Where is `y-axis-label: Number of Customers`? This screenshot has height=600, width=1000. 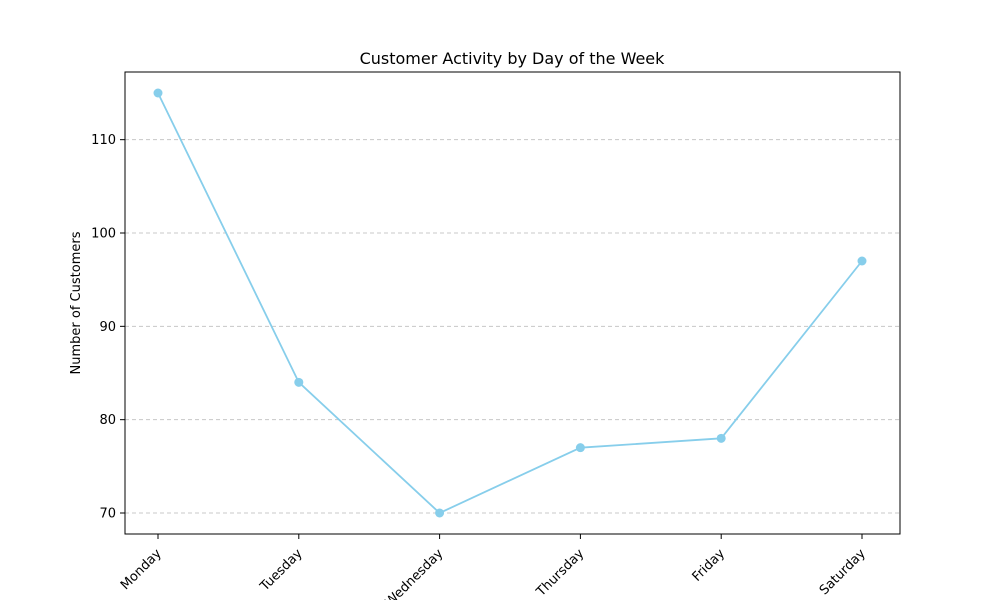
y-axis-label: Number of Customers is located at coordinates (76, 302).